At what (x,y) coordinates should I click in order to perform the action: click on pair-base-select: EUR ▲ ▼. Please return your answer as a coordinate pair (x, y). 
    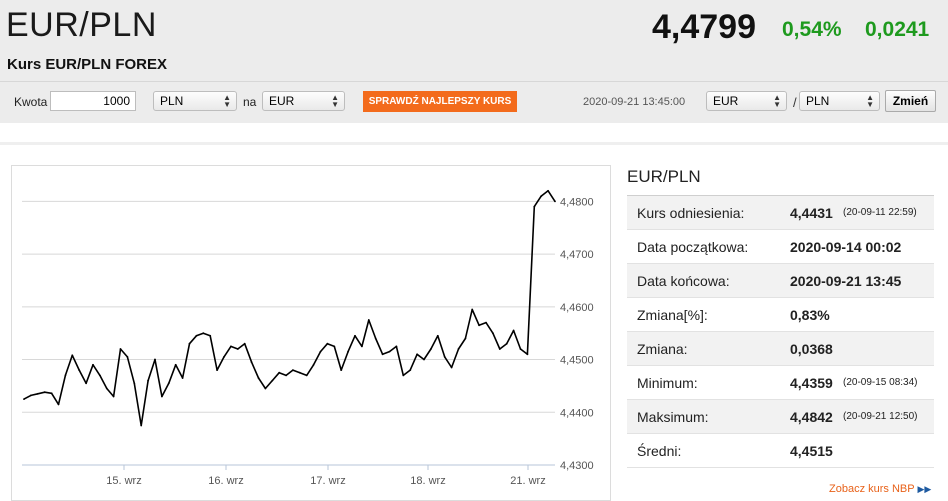
    Looking at the image, I should click on (746, 101).